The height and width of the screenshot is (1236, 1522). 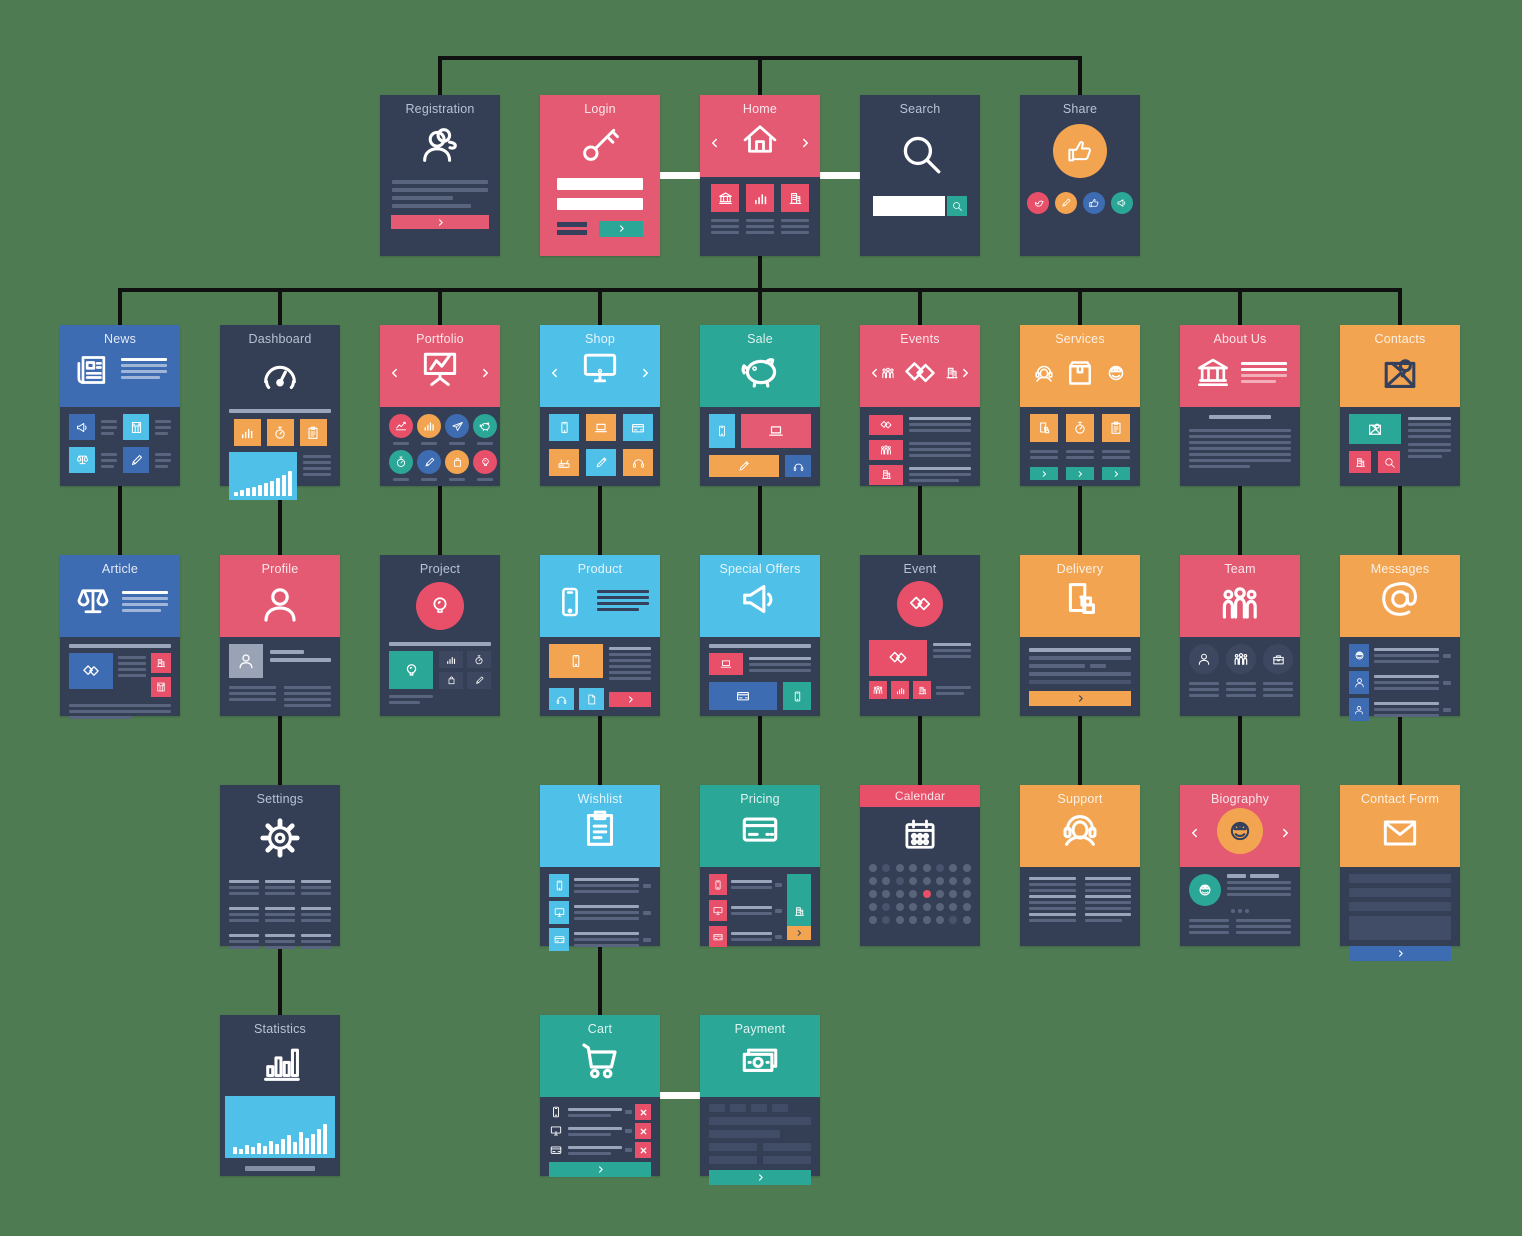 What do you see at coordinates (760, 866) in the screenshot?
I see `node-pricing: Pricing` at bounding box center [760, 866].